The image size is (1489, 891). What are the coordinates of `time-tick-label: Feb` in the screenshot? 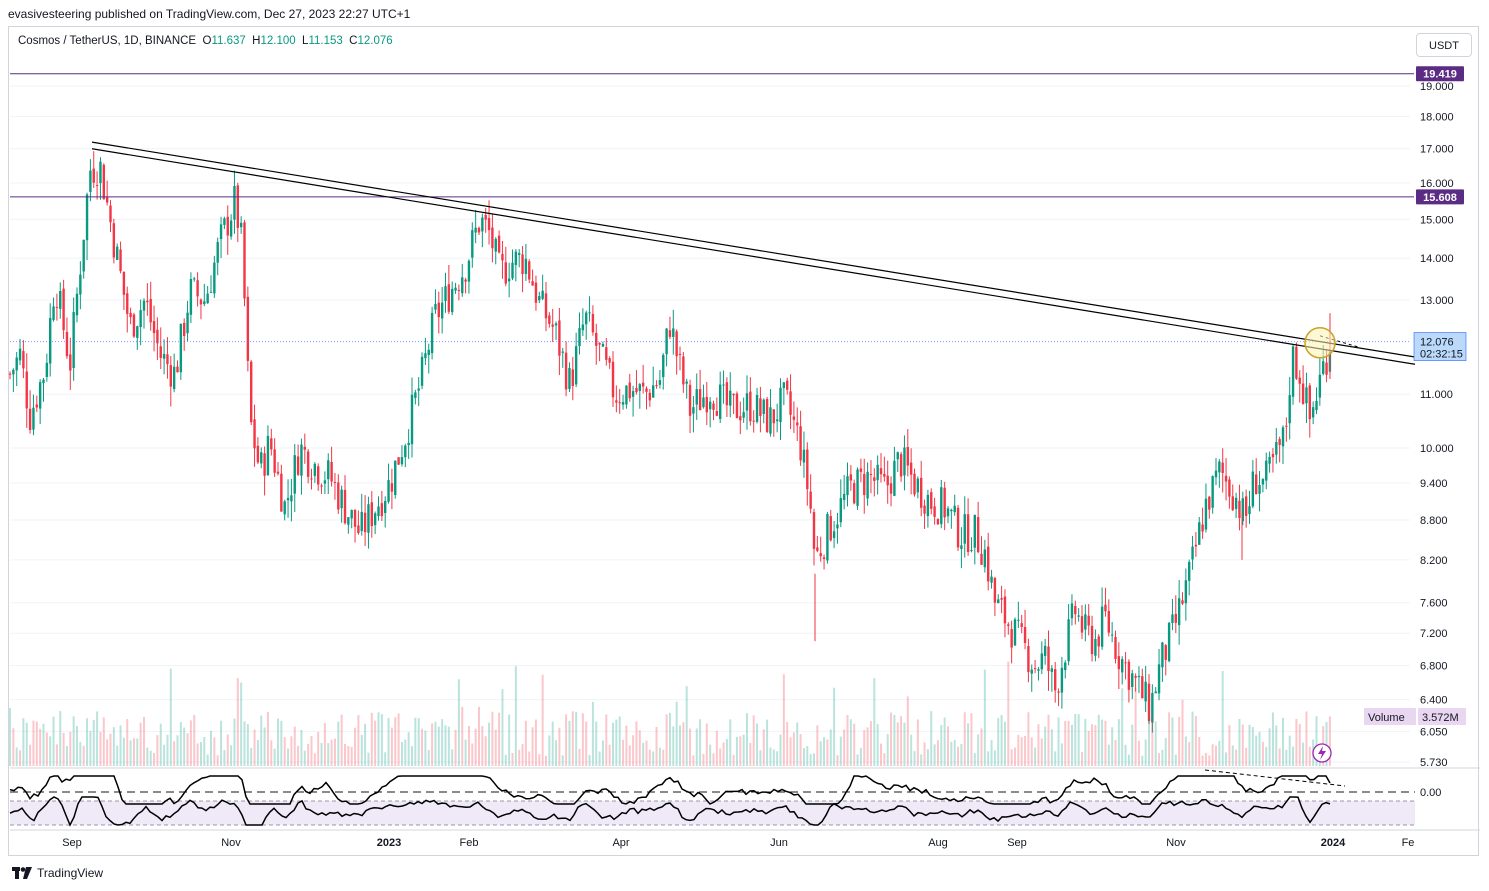 It's located at (469, 843).